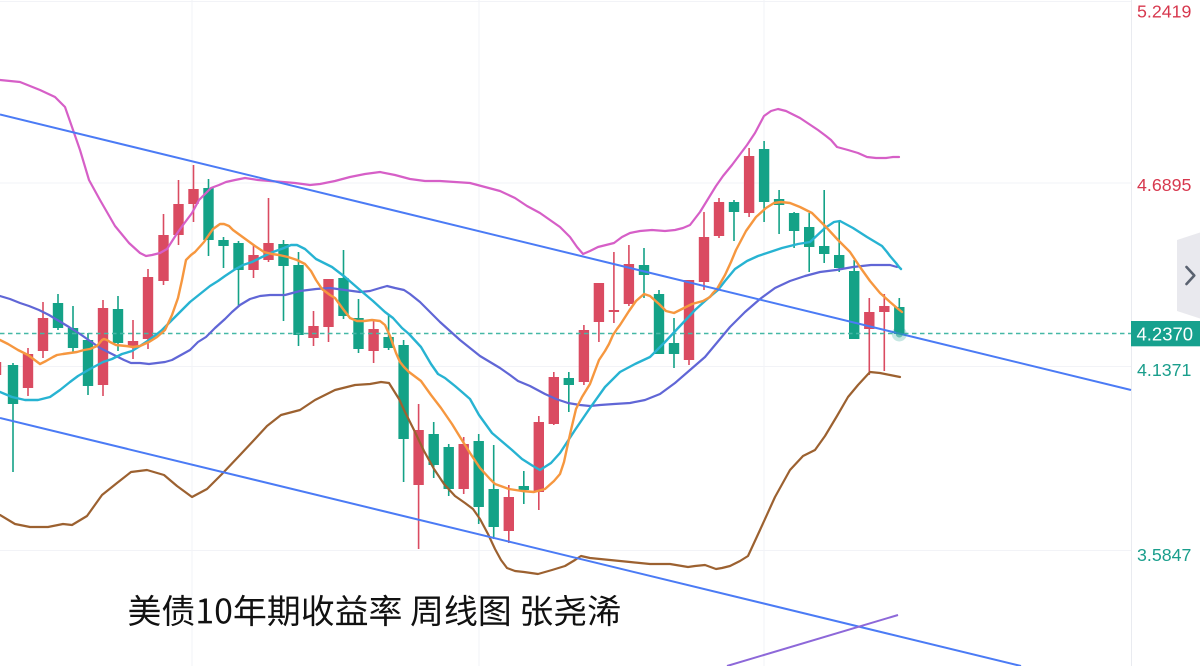 Image resolution: width=1200 pixels, height=666 pixels. Describe the element at coordinates (1165, 334) in the screenshot. I see `svg-text: 4.2370` at that location.